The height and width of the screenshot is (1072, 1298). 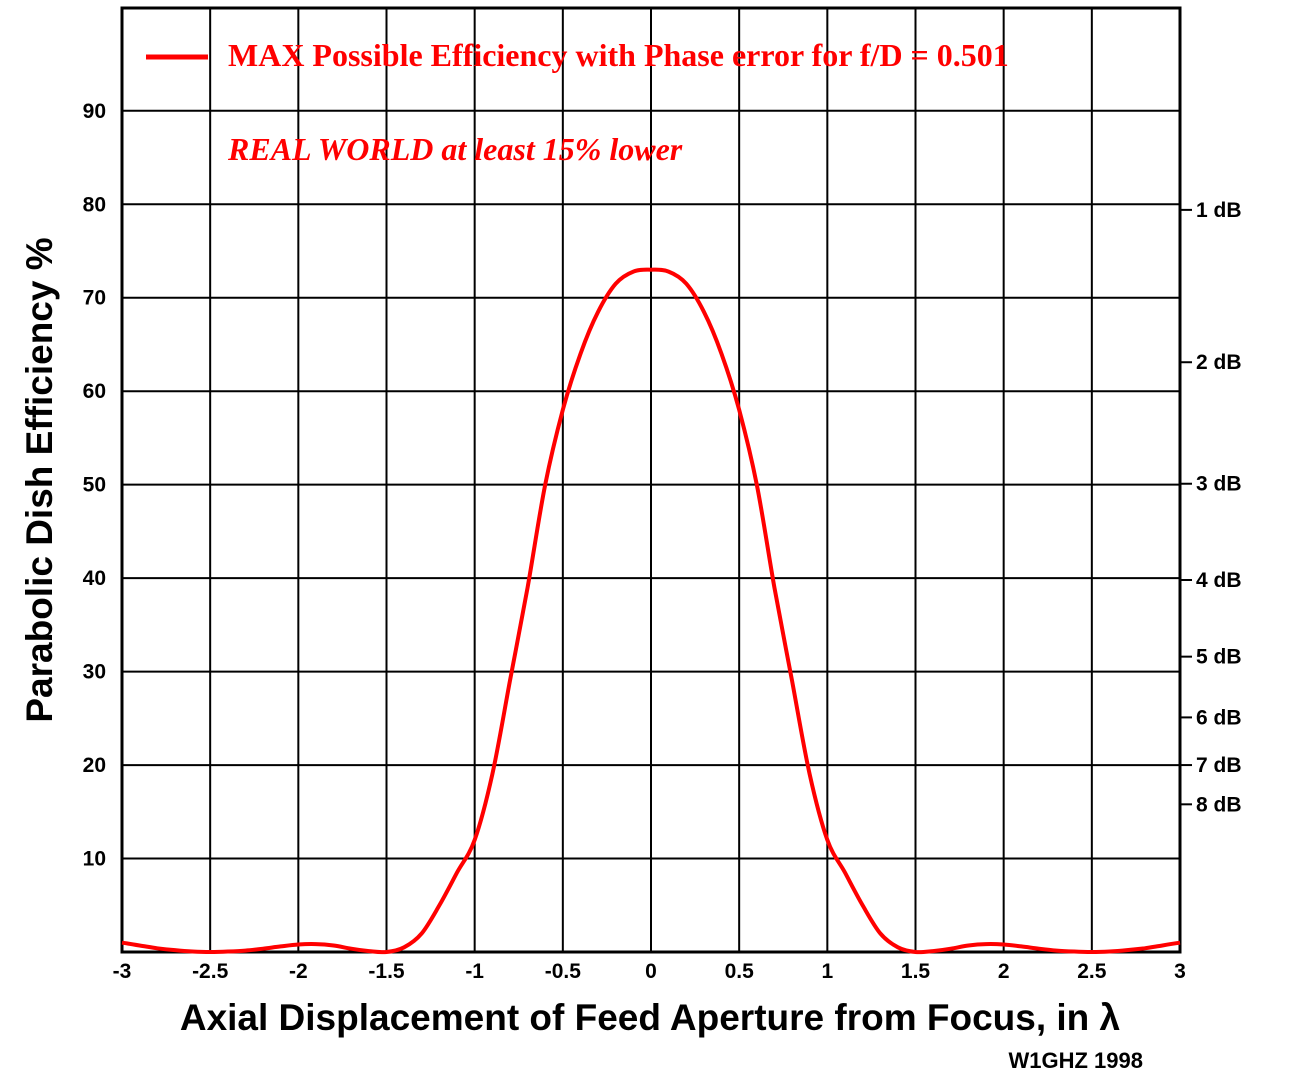 What do you see at coordinates (1211, 507) in the screenshot?
I see `db-tick-labels: 1 dB 2 dB 3 dB 4 dB 5 dB 6 dB 7 dB 8 dB` at bounding box center [1211, 507].